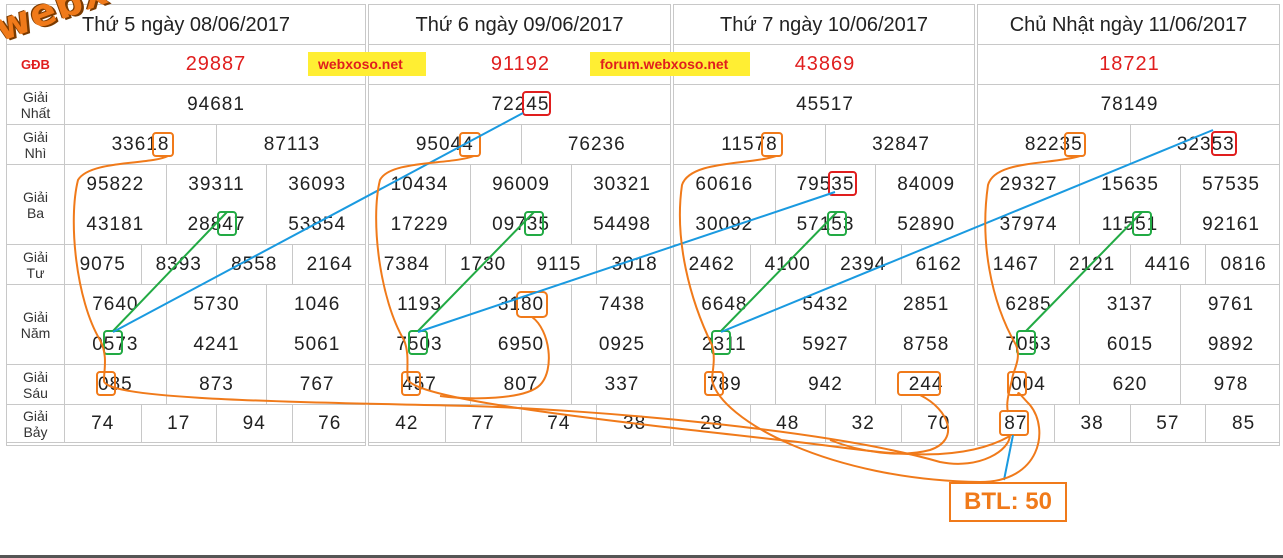  Describe the element at coordinates (824, 305) in the screenshot. I see `prize-row-nam: 6648 5432 2851` at that location.